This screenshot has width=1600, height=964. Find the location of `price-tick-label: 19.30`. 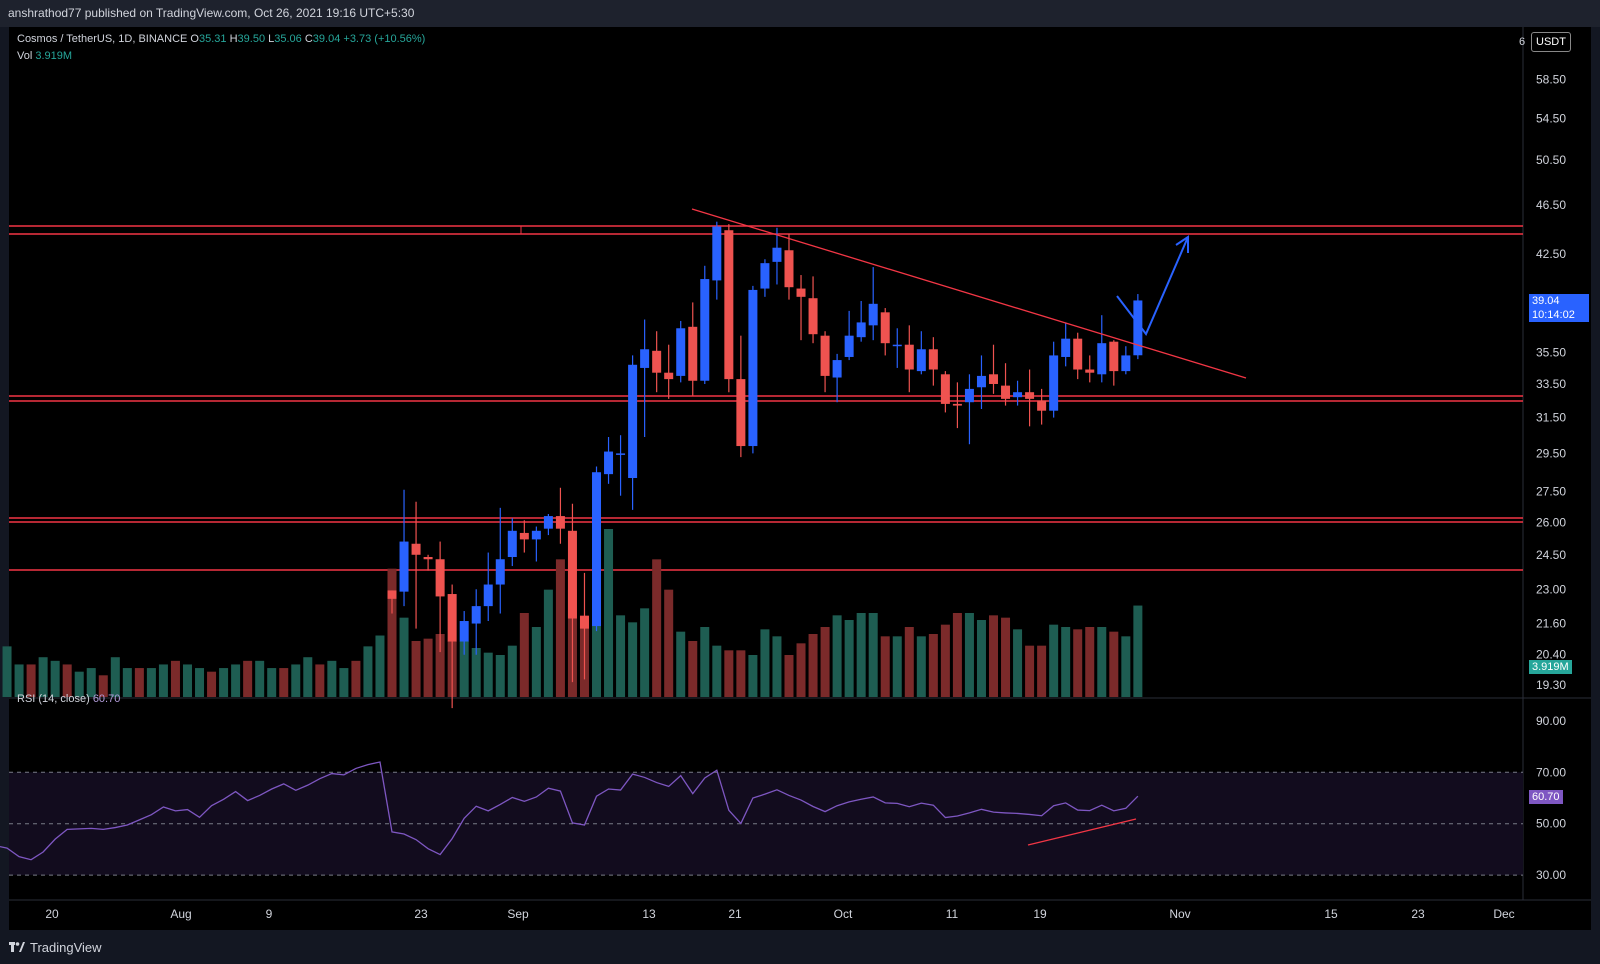

price-tick-label: 19.30 is located at coordinates (1551, 685).